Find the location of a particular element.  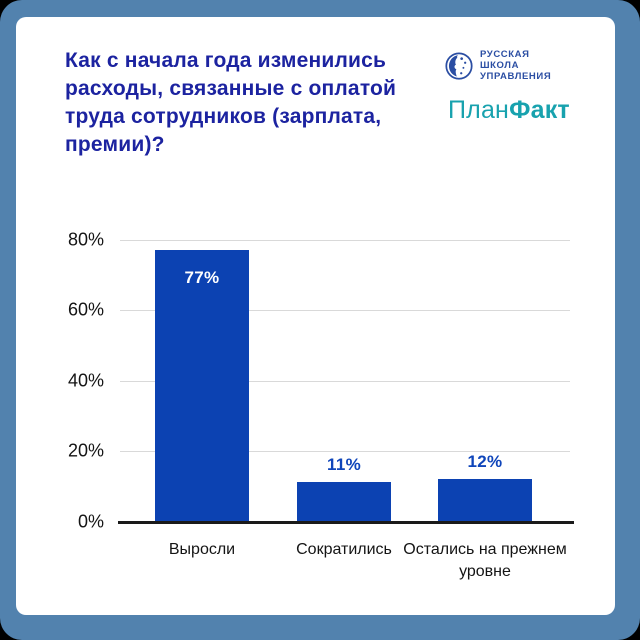

rshu-logo-text: РУССКАЯ ШКОЛА УПРАВЛЕНИЯ is located at coordinates (515, 66).